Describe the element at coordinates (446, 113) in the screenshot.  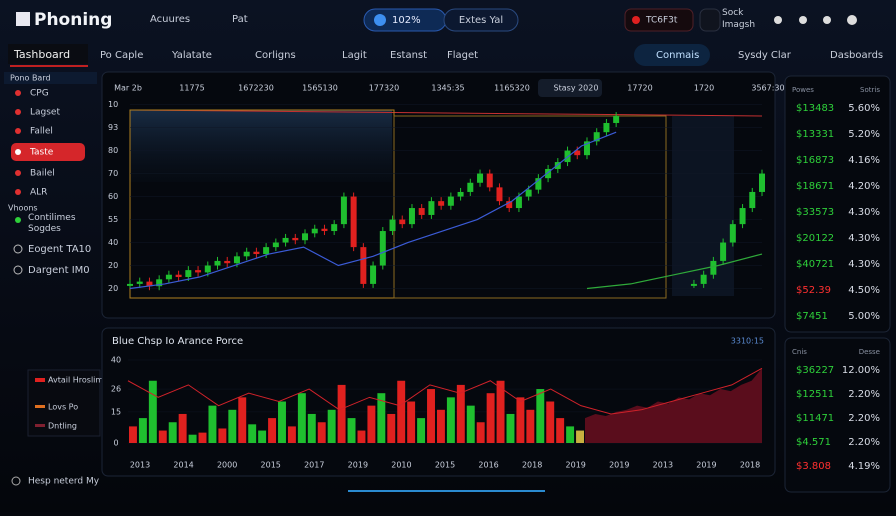
I see `upper-line` at that location.